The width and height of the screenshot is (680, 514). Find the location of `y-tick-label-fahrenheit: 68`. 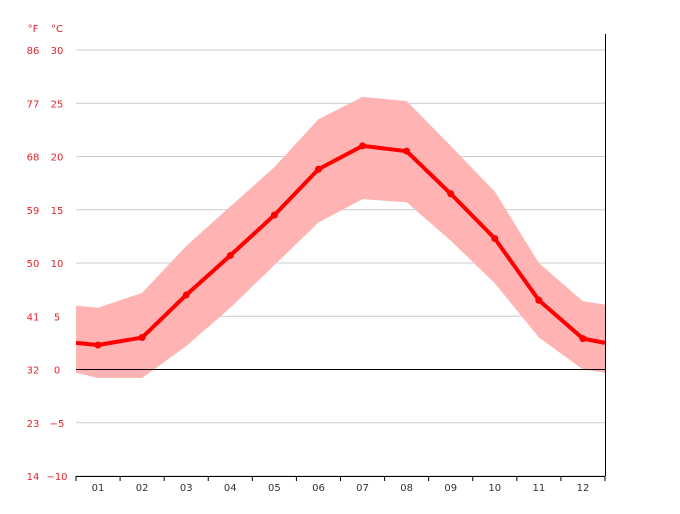

y-tick-label-fahrenheit: 68 is located at coordinates (33, 158).